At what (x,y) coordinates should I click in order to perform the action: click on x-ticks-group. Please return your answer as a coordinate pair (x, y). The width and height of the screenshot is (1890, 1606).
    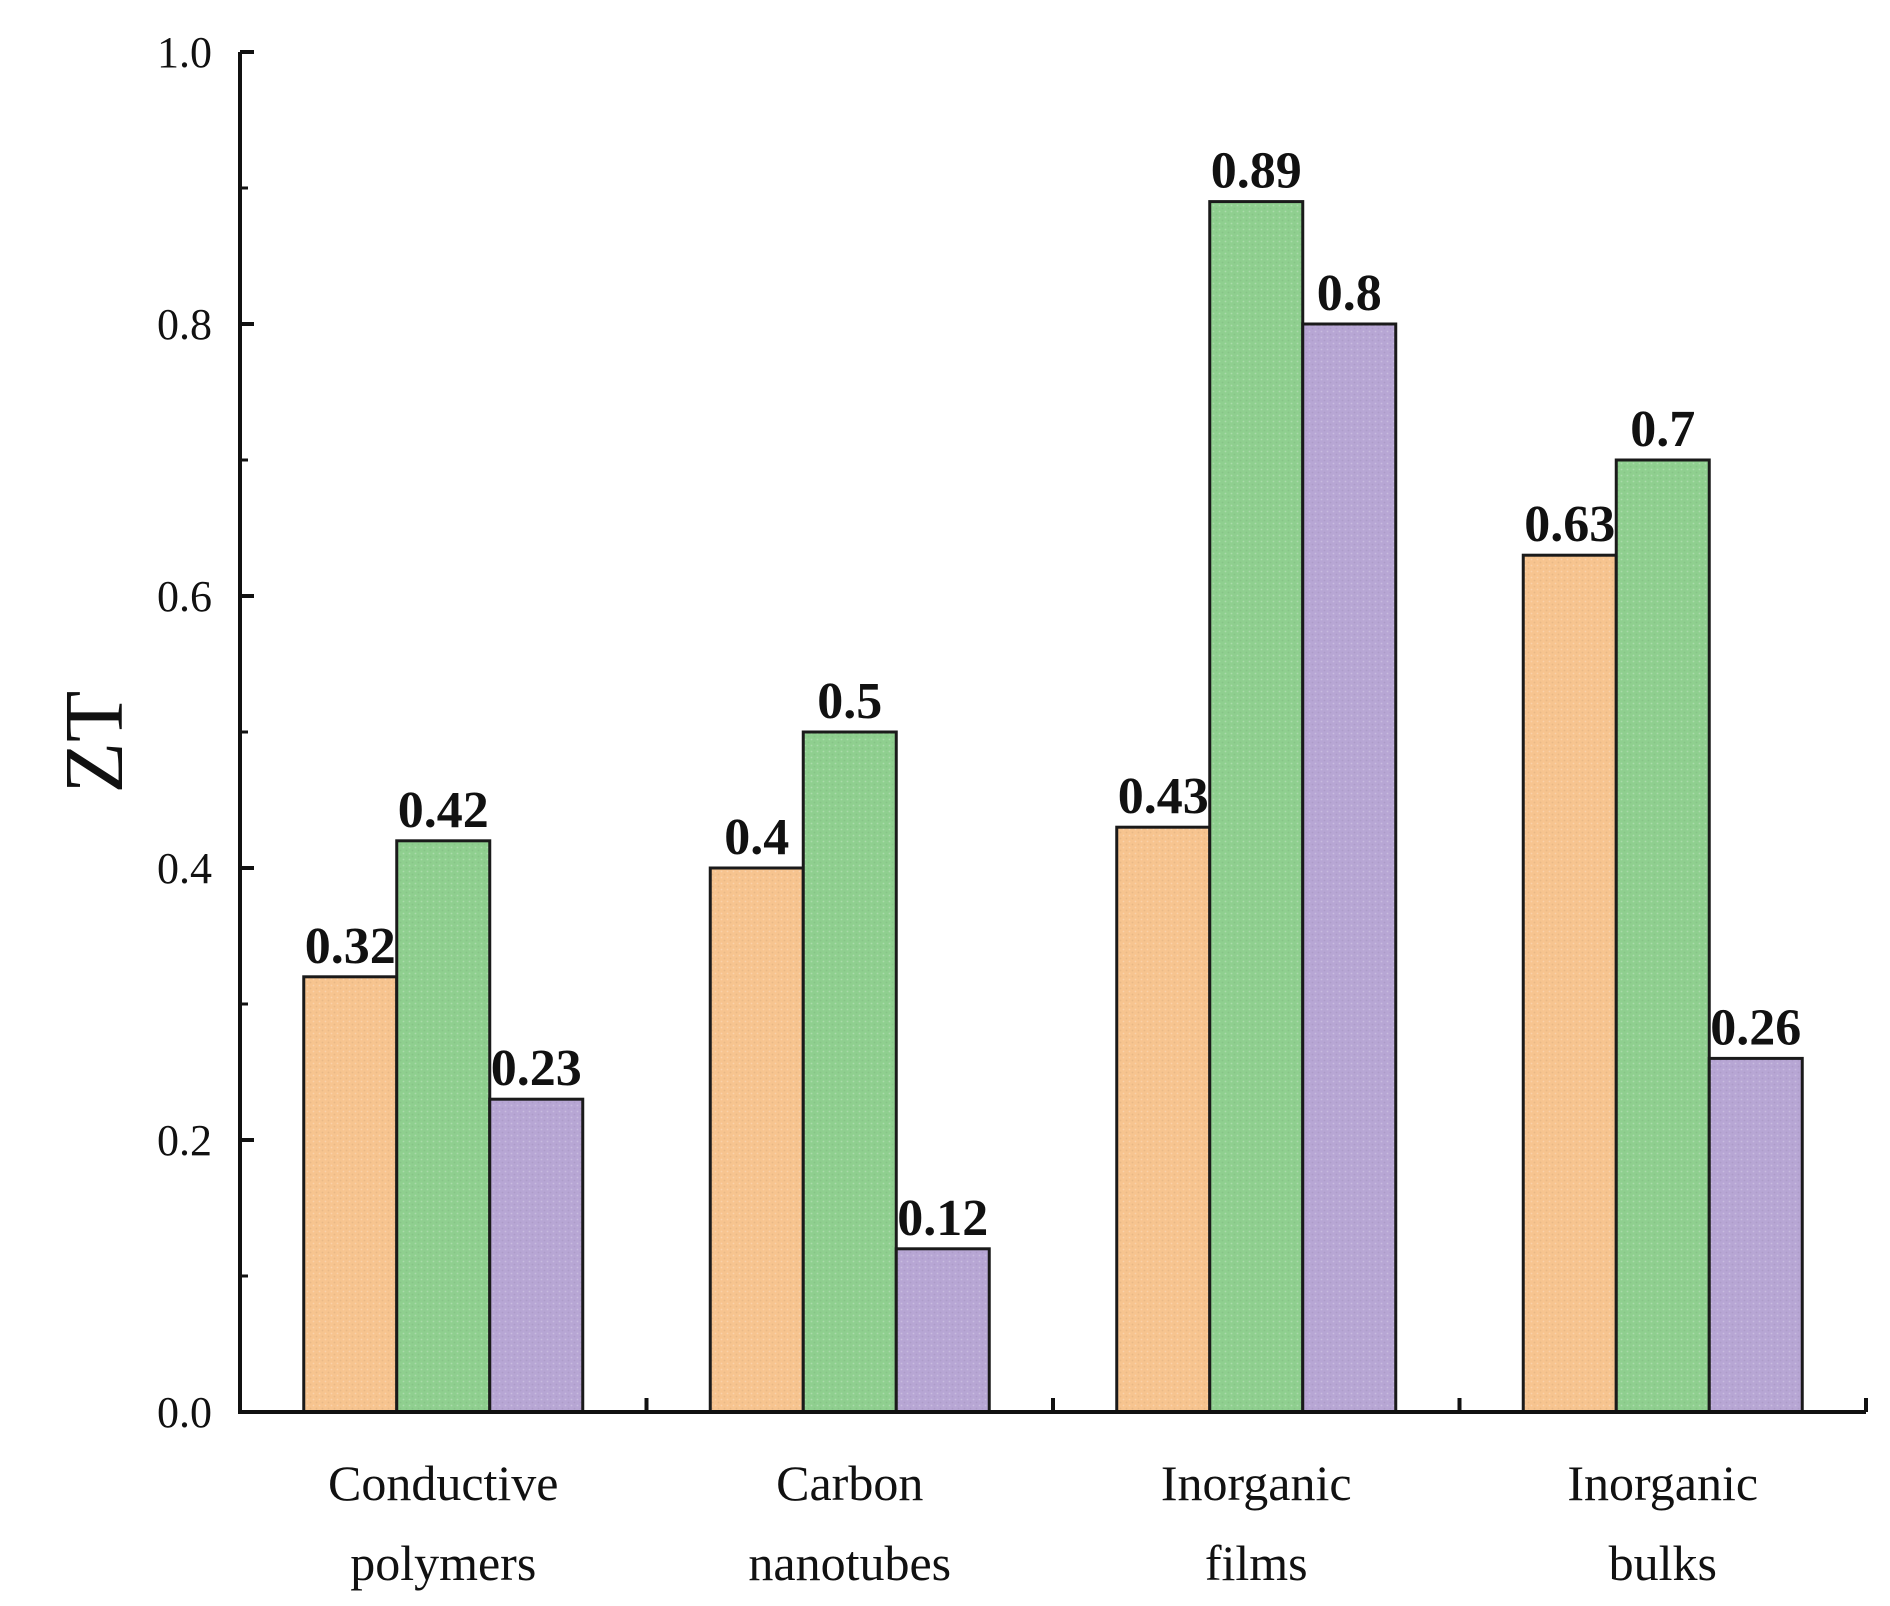
    Looking at the image, I should click on (1053, 1405).